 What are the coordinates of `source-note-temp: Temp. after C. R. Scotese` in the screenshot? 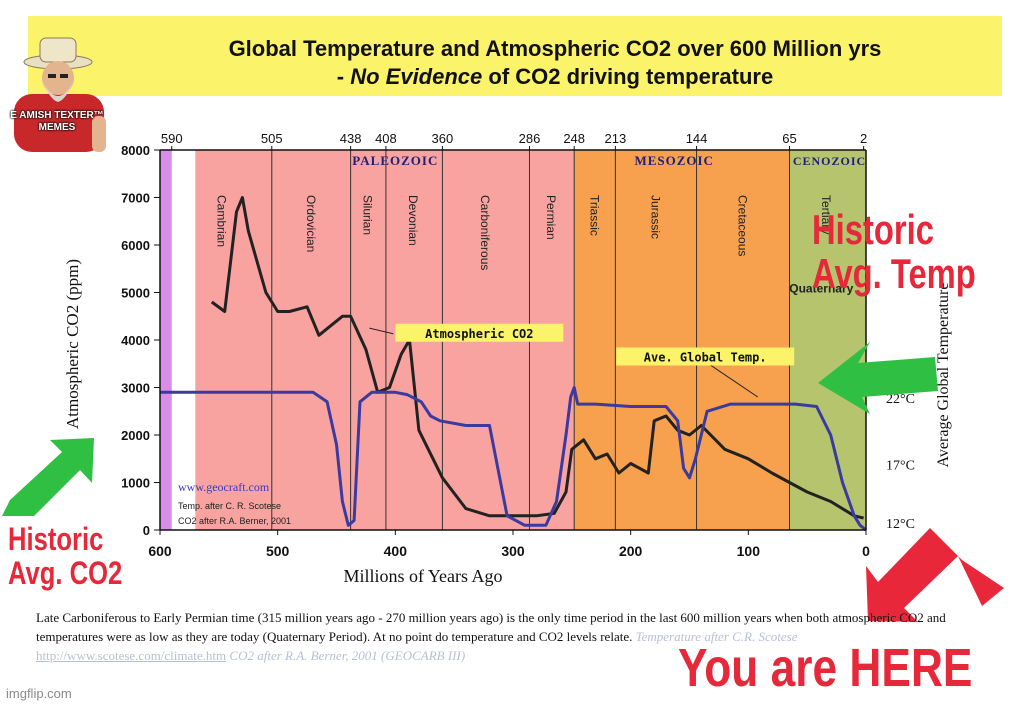 It's located at (229, 506).